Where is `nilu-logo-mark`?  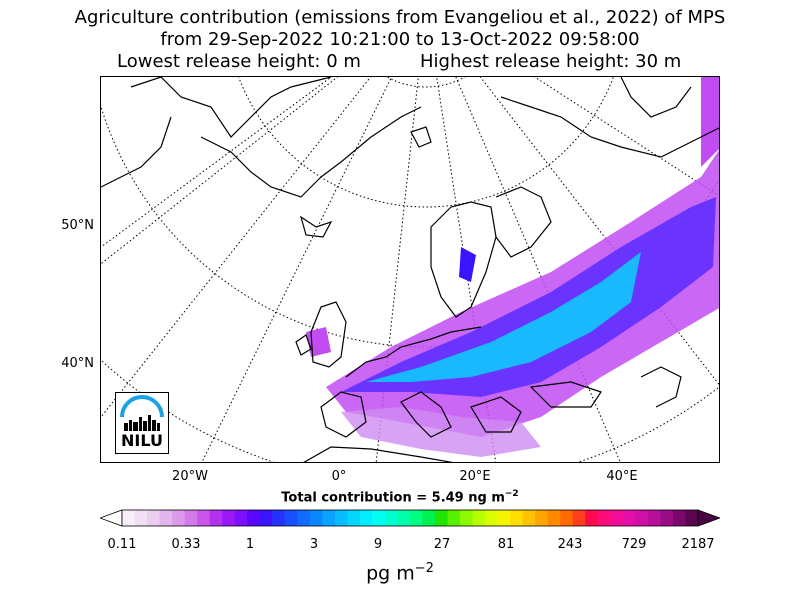
nilu-logo-mark is located at coordinates (142, 413).